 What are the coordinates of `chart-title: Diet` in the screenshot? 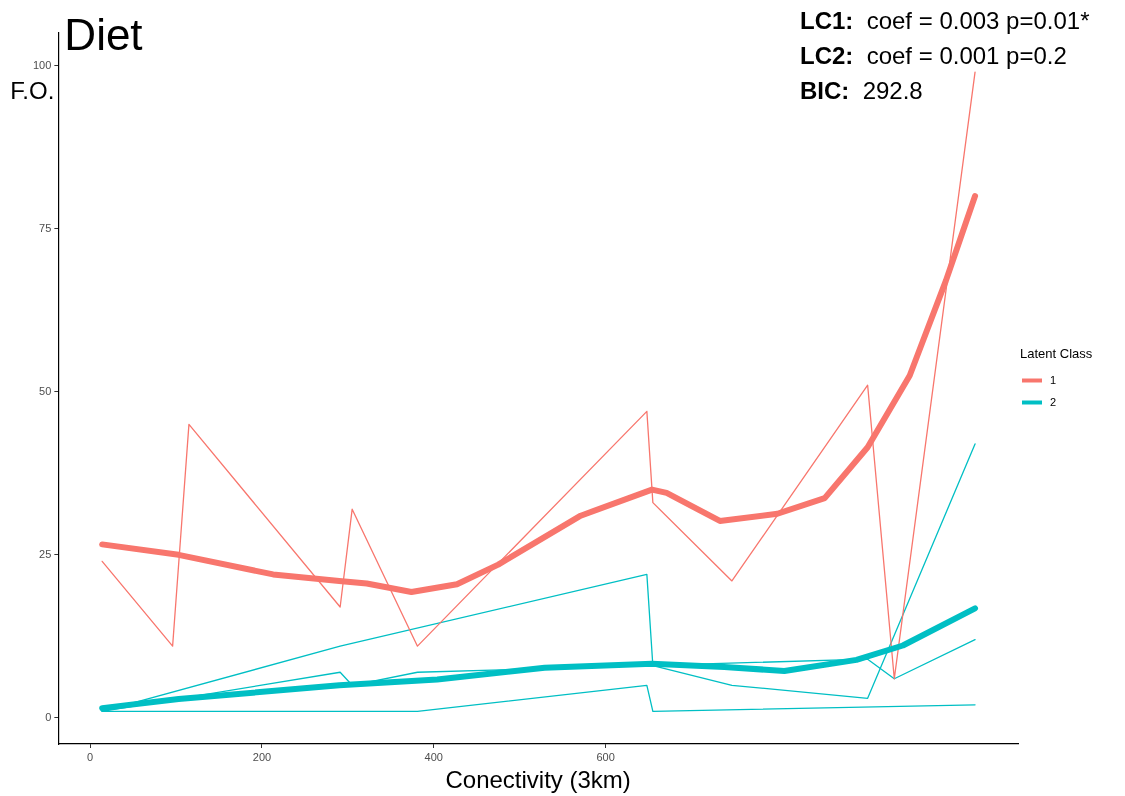 It's located at (103, 35).